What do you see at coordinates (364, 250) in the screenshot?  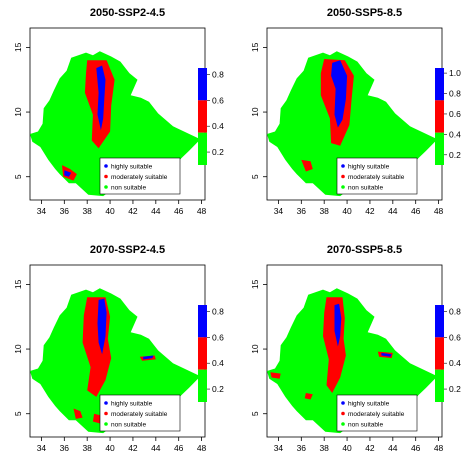 I see `panel-title: 2070-SSP5-8.5` at bounding box center [364, 250].